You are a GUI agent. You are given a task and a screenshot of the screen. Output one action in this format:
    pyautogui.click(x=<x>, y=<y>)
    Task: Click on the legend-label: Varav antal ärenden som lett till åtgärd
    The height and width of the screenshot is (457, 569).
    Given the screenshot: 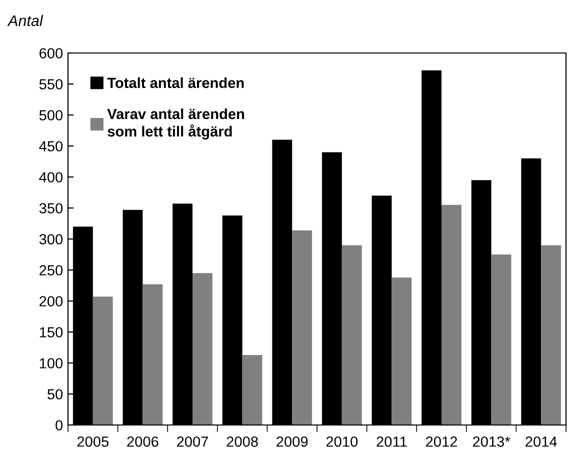 What is the action you would take?
    pyautogui.click(x=175, y=124)
    